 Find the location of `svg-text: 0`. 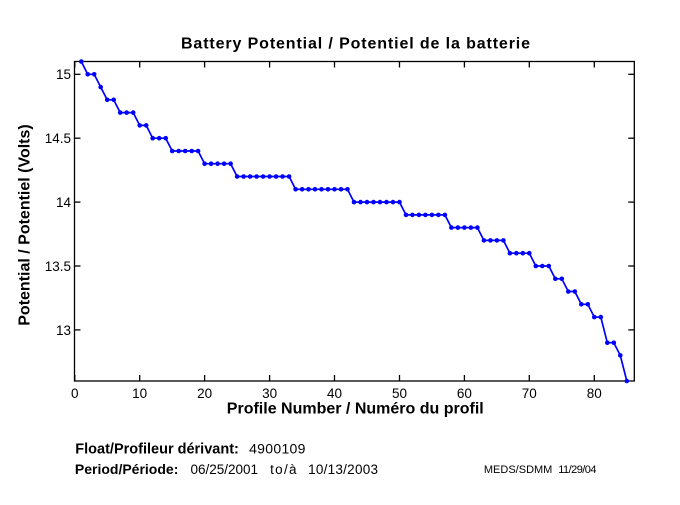

svg-text: 0 is located at coordinates (75, 393).